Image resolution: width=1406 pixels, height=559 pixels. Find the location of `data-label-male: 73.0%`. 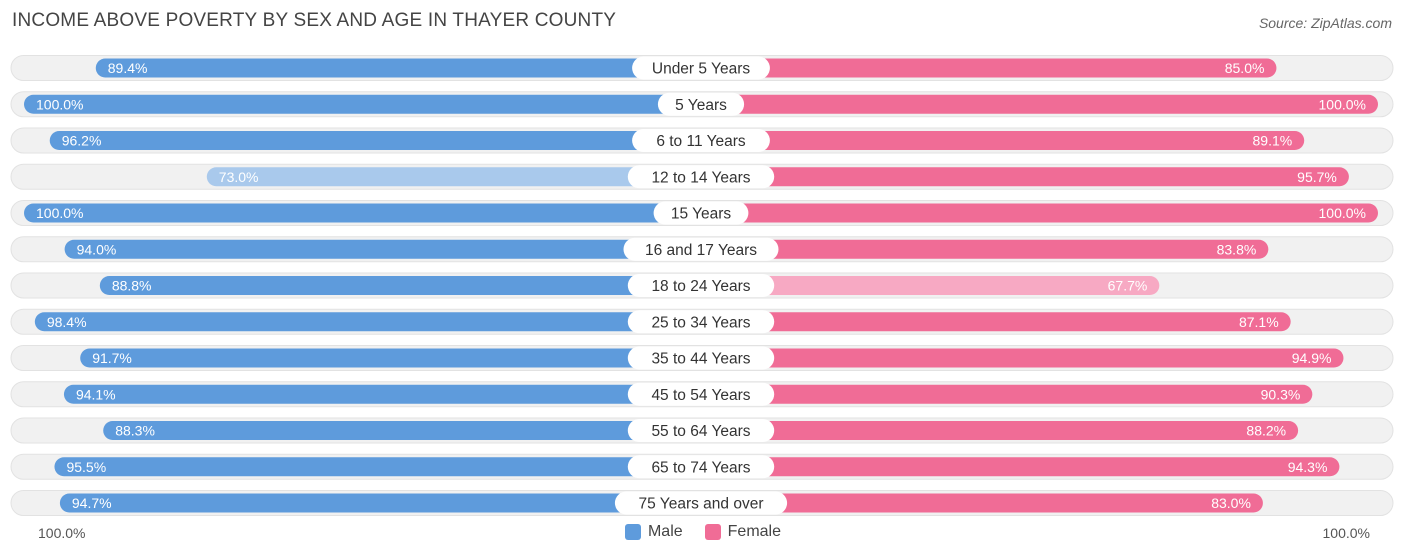

data-label-male: 73.0% is located at coordinates (239, 177).